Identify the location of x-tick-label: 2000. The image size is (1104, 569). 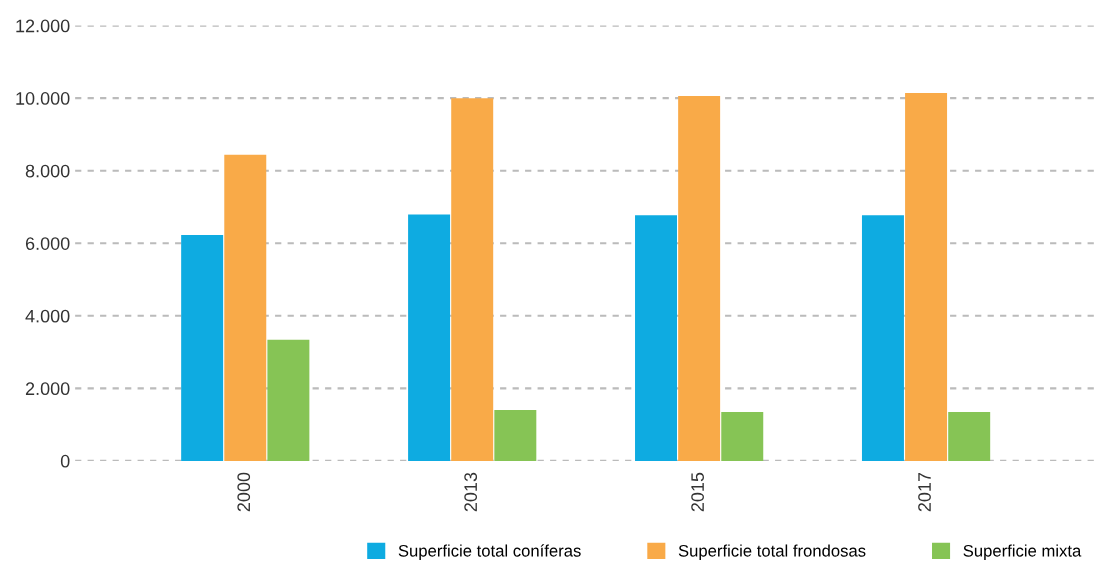
(244, 492).